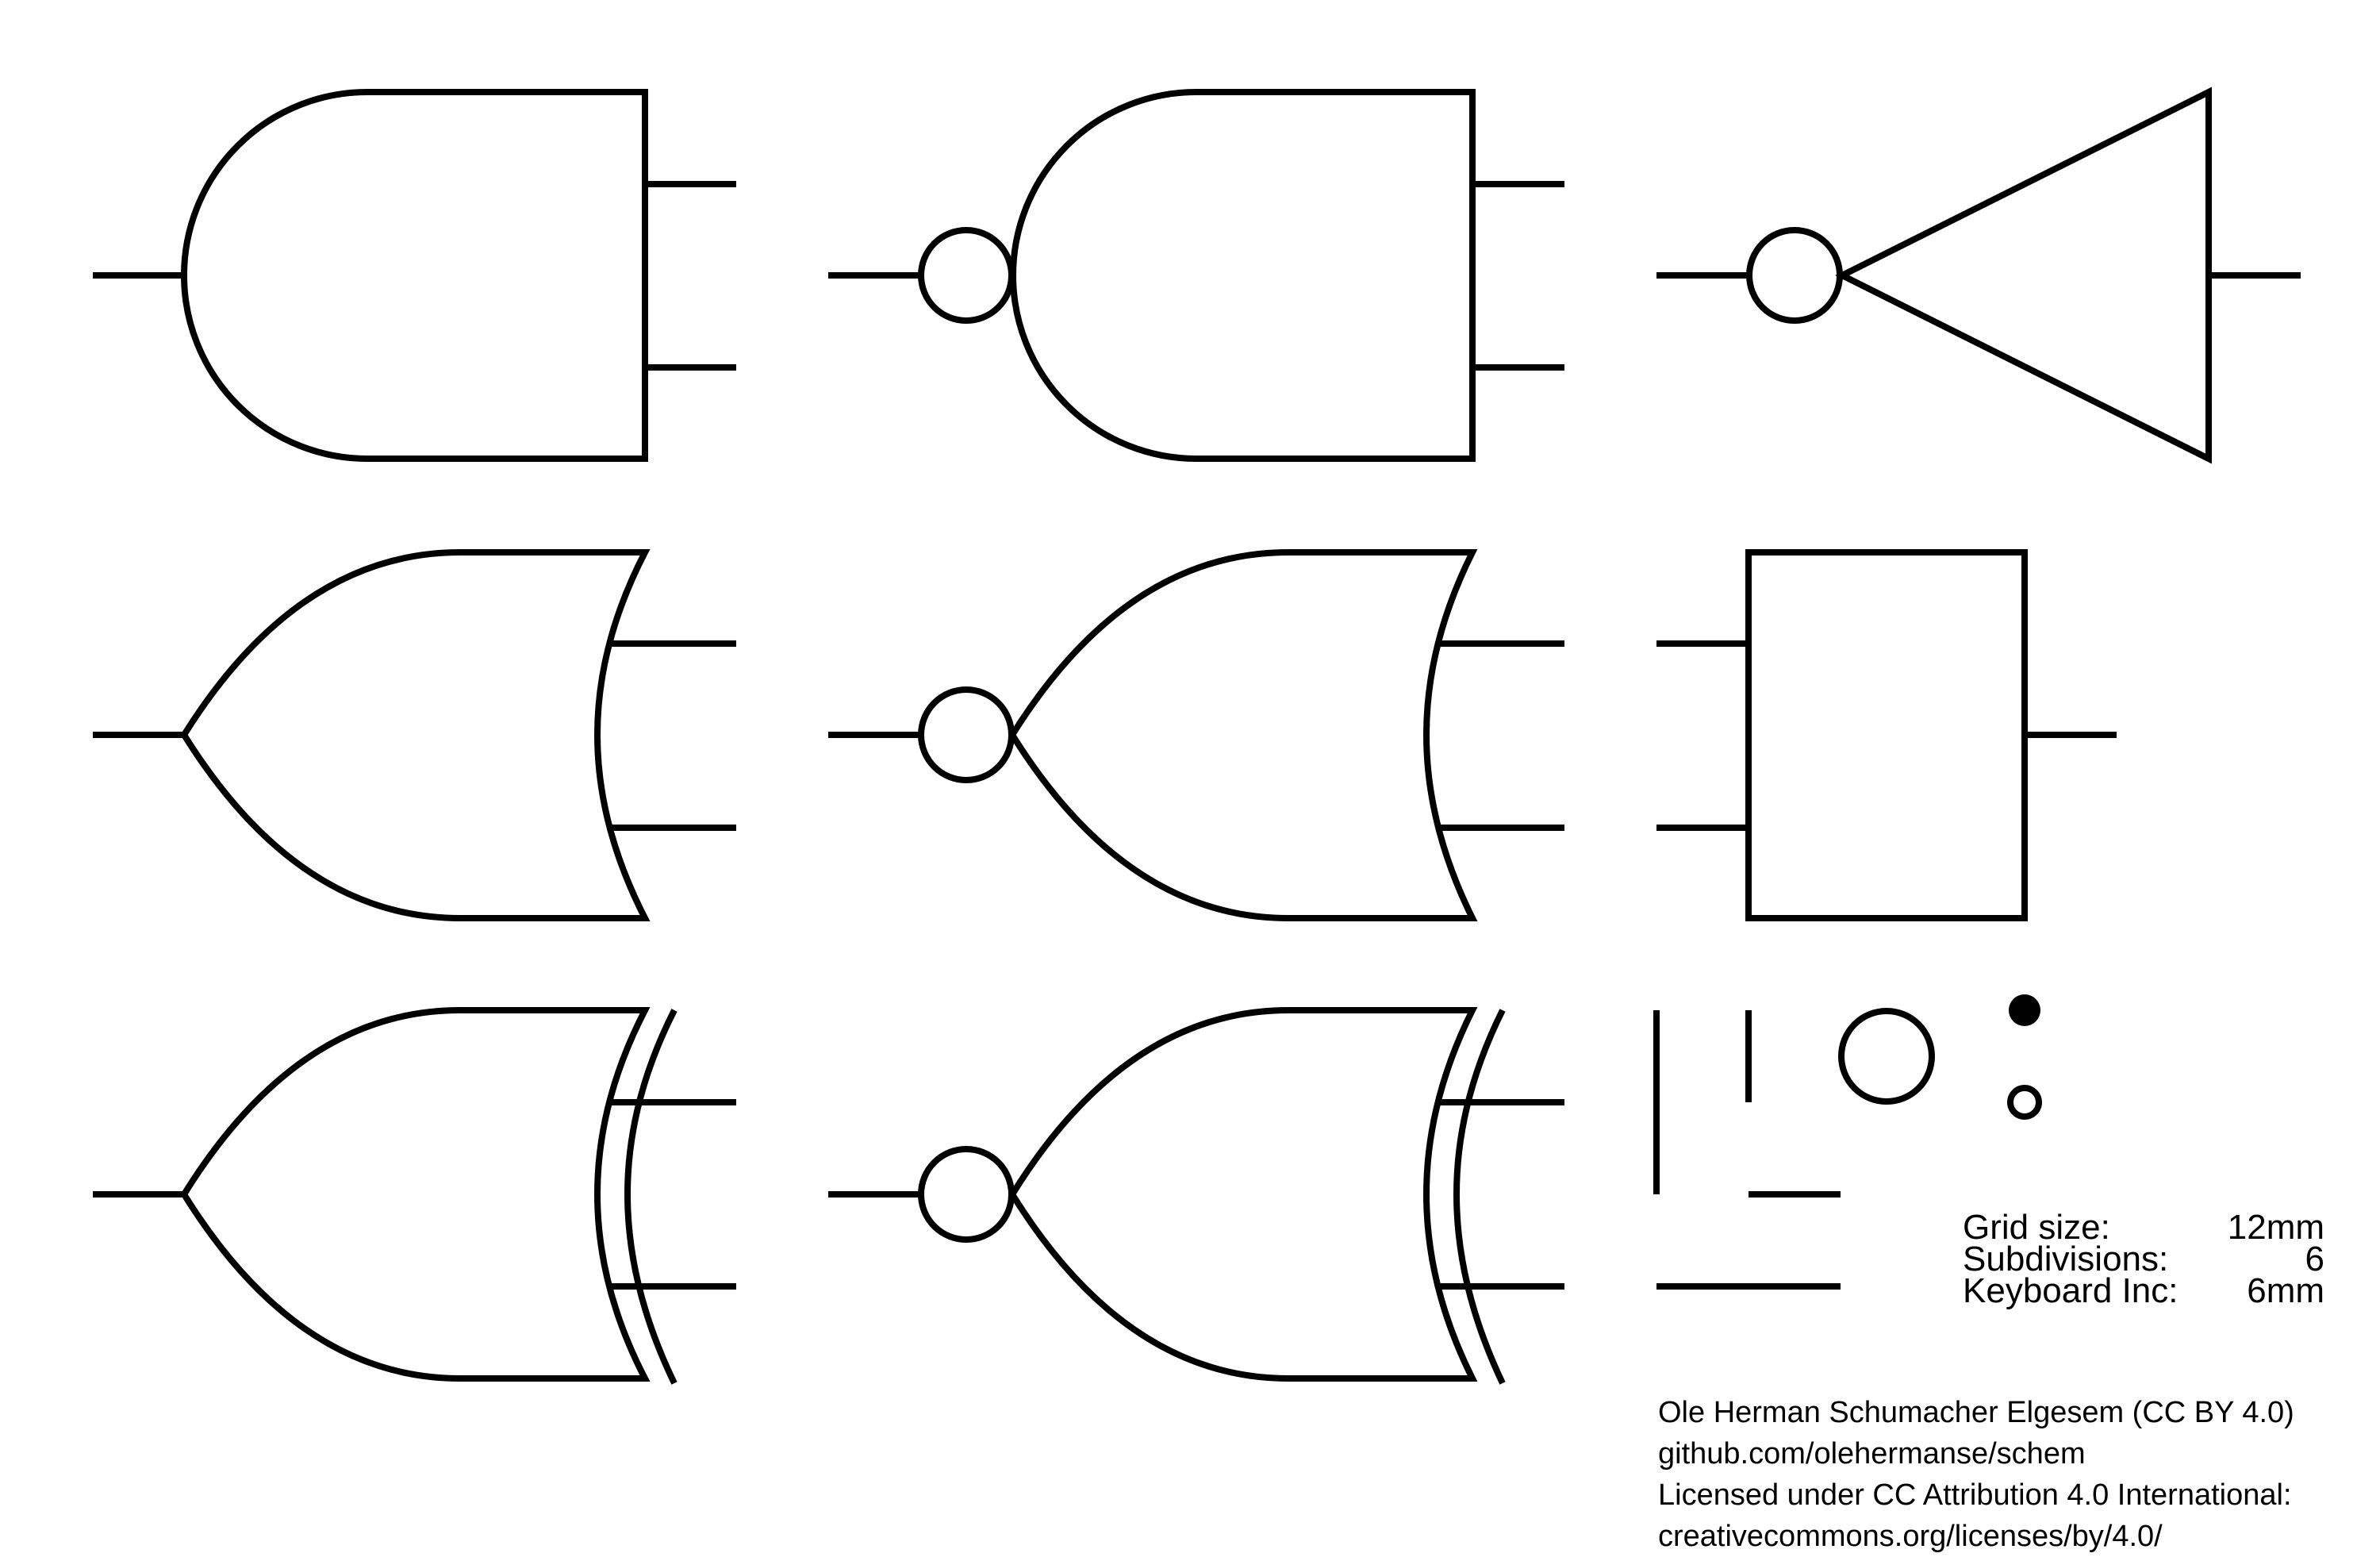  I want to click on junction-dot, so click(2024, 1010).